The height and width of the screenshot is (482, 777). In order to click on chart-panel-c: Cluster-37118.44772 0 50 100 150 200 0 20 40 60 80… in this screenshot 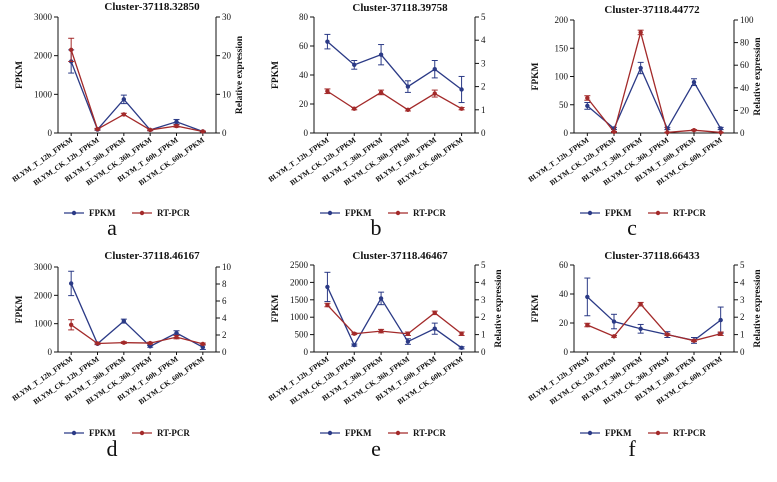, I will do `click(644, 122)`.